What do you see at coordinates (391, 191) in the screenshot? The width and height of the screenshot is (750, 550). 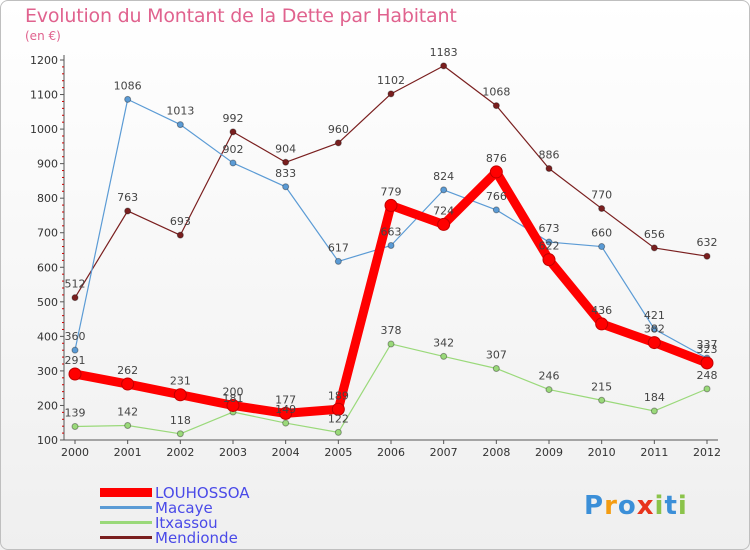 I see `data-label-louhossoa: 779` at bounding box center [391, 191].